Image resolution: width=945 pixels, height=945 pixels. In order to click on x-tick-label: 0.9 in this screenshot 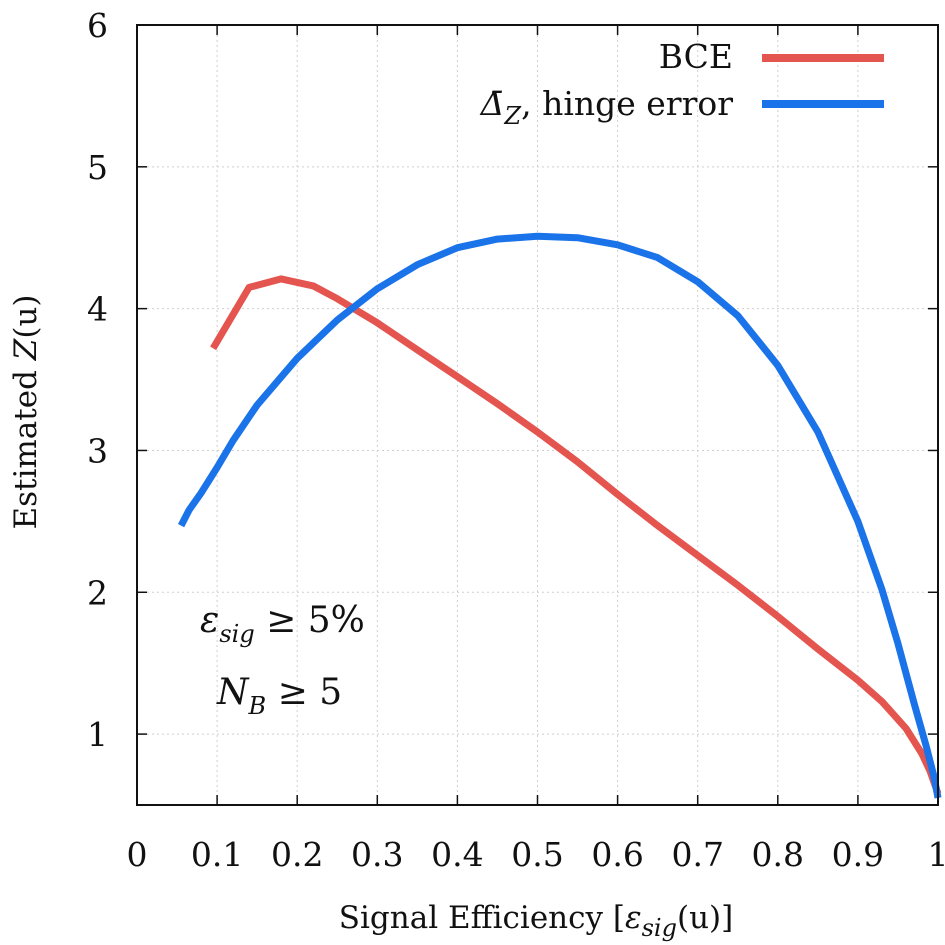, I will do `click(858, 854)`.